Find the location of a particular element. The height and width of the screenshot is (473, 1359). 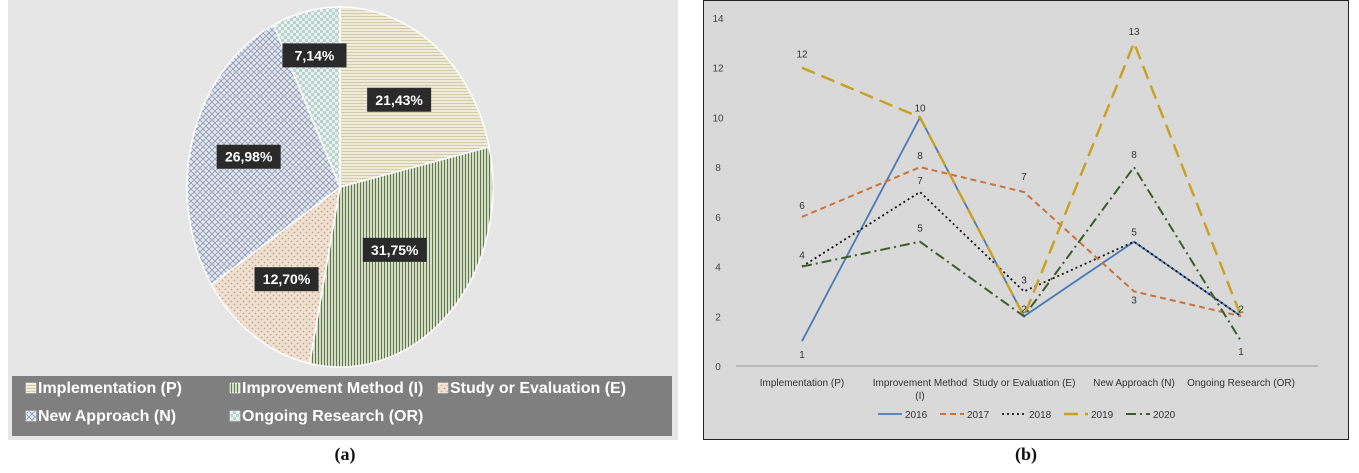

pie-data-label: 7,14% is located at coordinates (314, 55).